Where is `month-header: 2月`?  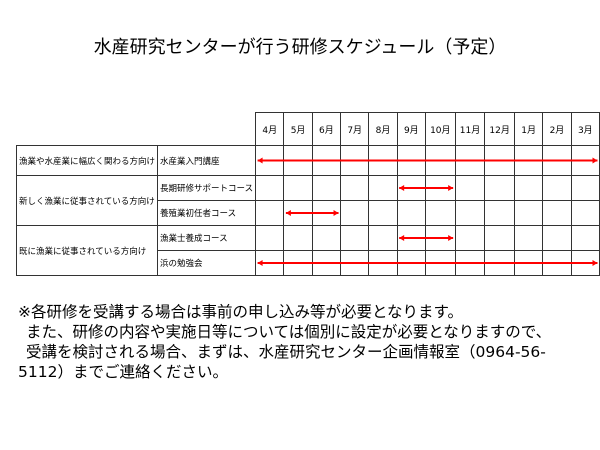 month-header: 2月 is located at coordinates (557, 129).